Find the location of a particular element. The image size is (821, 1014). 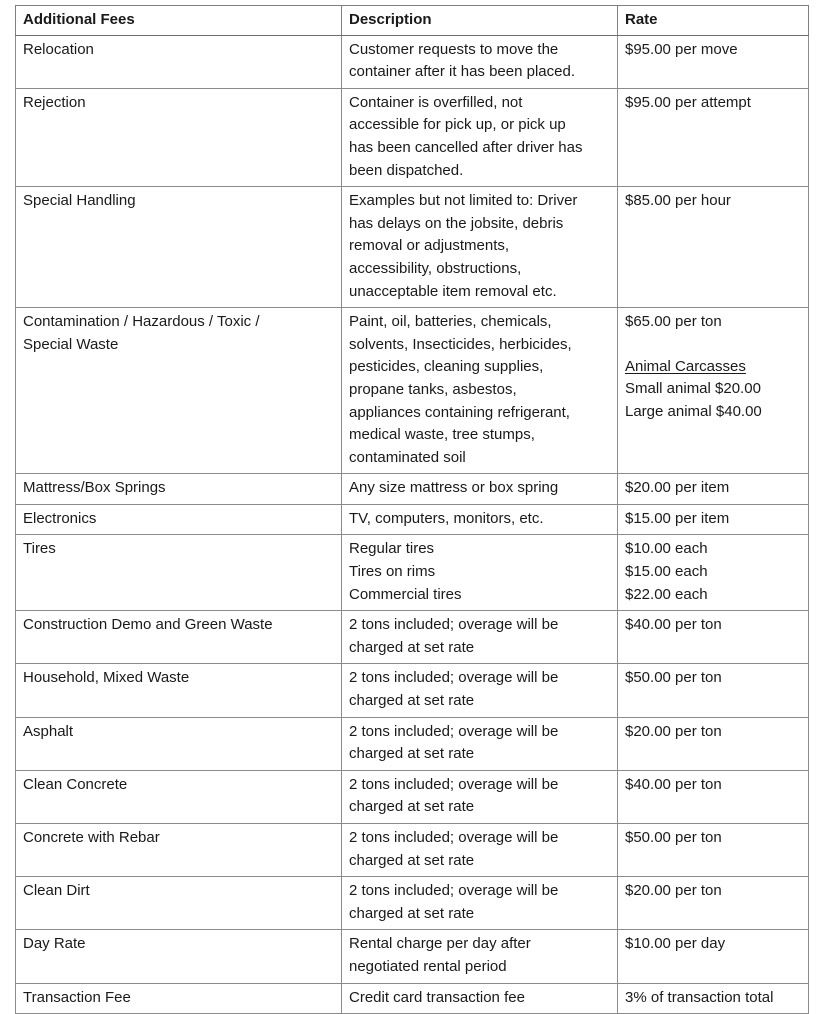

rate-primary: $65.00 per ton is located at coordinates (673, 322).